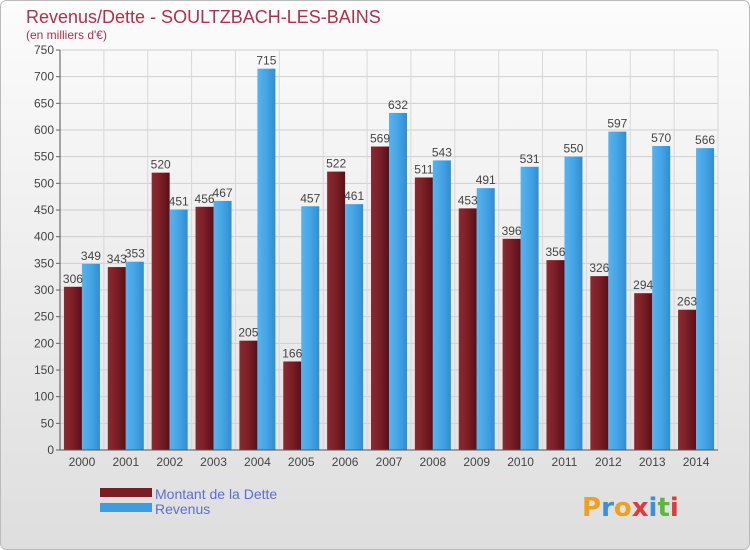 The width and height of the screenshot is (750, 550). Describe the element at coordinates (182, 509) in the screenshot. I see `legend-label-revenus: Revenus` at that location.